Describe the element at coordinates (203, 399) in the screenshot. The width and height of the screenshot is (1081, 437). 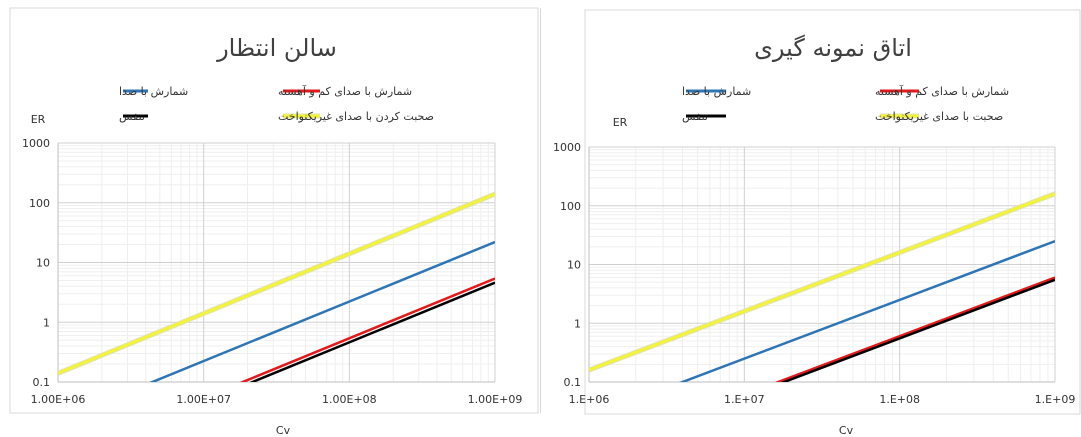
I see `x-tick-label: 1.00E+07` at that location.